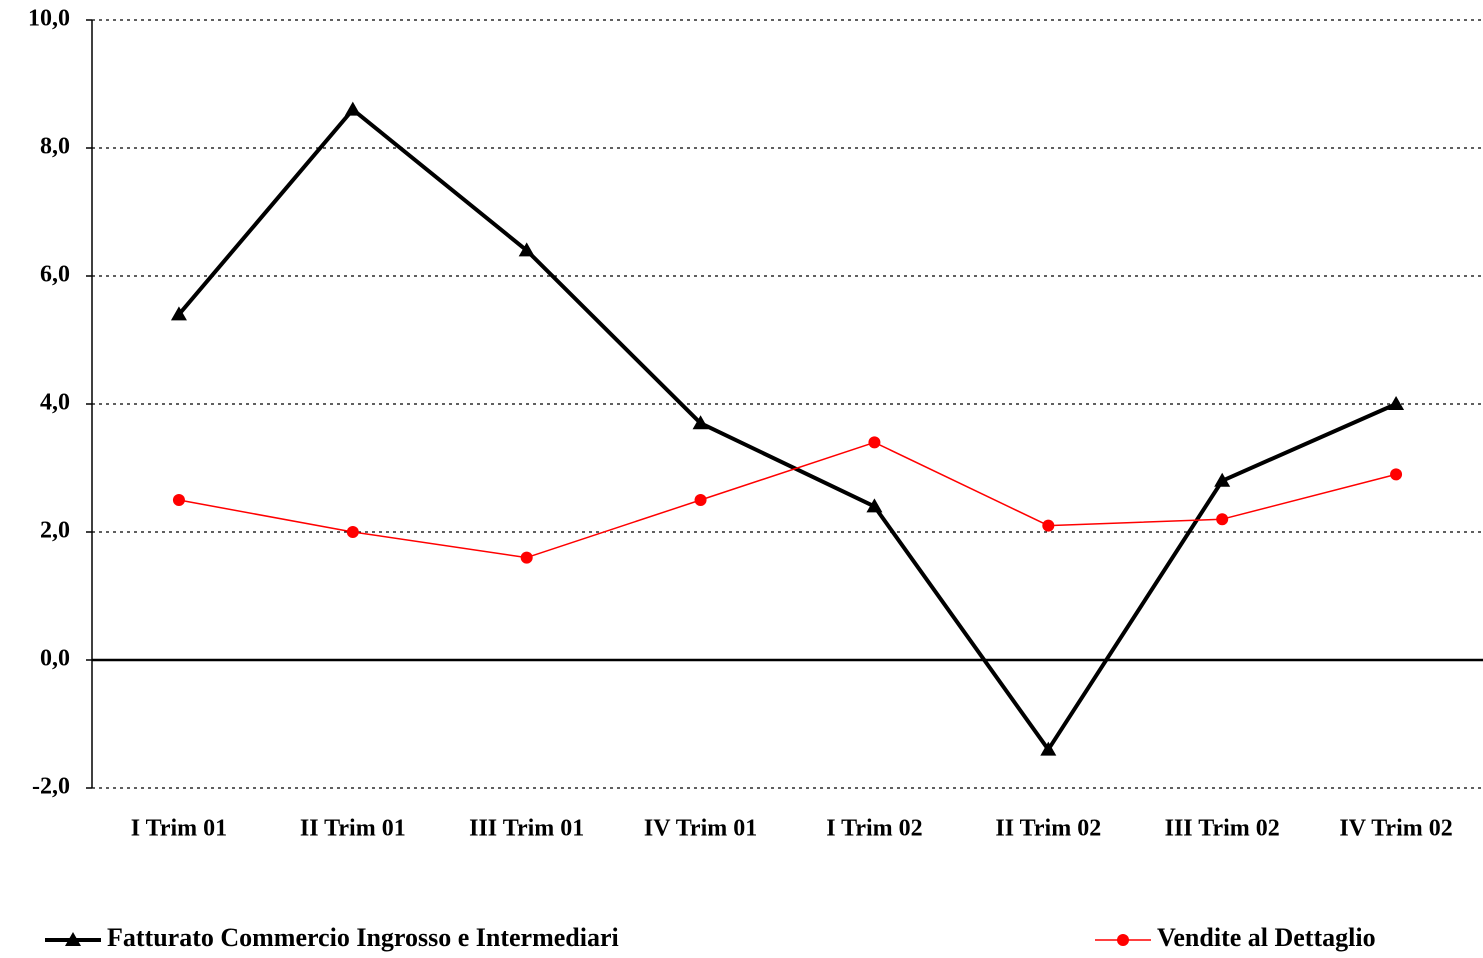  Describe the element at coordinates (51, 787) in the screenshot. I see `y-tick-label: -2,0` at that location.